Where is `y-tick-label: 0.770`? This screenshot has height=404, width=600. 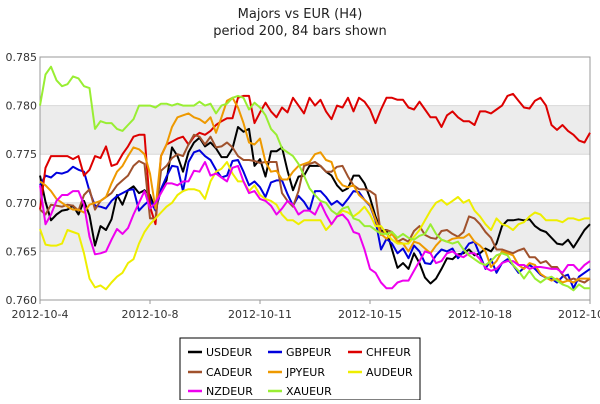
y-tick-label: 0.770 is located at coordinates (22, 203).